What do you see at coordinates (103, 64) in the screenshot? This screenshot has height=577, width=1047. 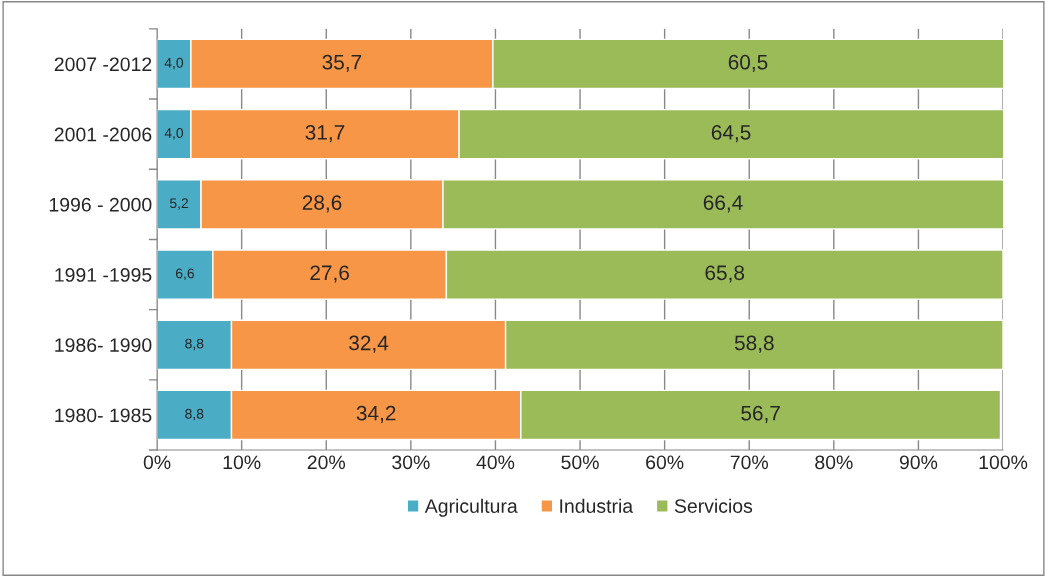 I see `y-tick-label: 2007 -2012` at bounding box center [103, 64].